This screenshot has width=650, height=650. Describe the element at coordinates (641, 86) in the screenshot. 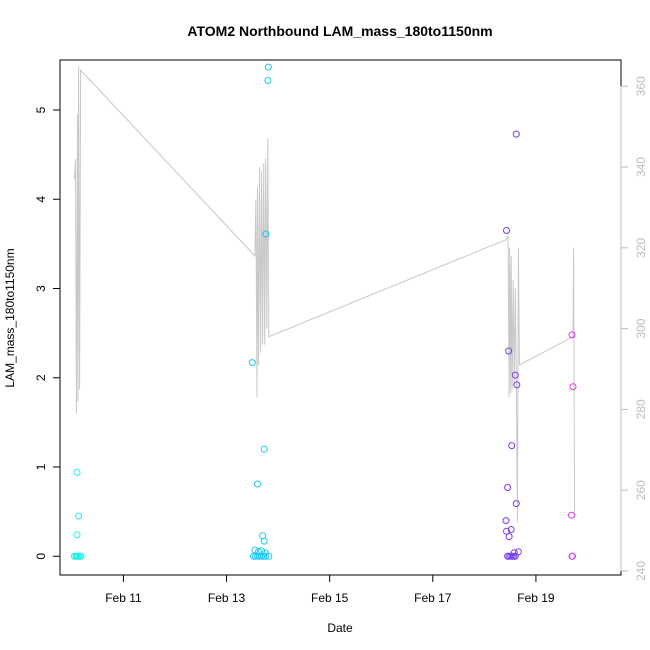

I see `y2-tick-label-6: 360` at that location.